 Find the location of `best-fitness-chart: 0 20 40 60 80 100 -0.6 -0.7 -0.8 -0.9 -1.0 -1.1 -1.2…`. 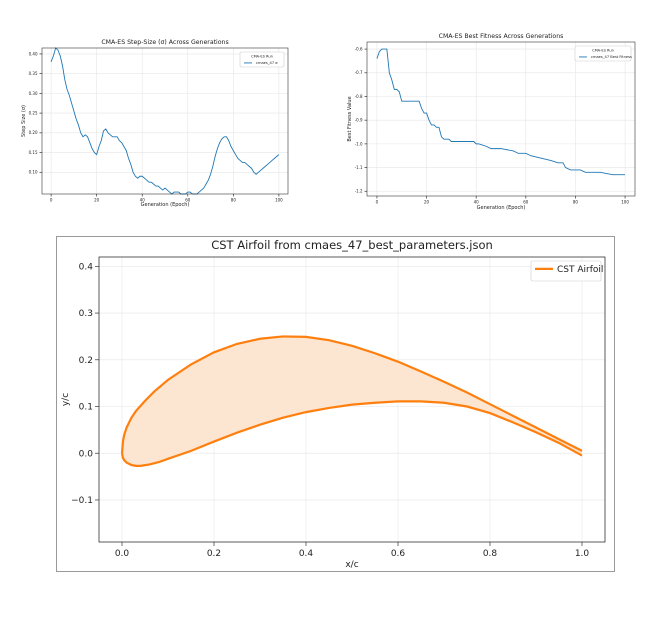

best-fitness-chart: 0 20 40 60 80 100 -0.6 -0.7 -0.8 -0.9 -1.0 -1.1 -1.2… is located at coordinates (491, 122).